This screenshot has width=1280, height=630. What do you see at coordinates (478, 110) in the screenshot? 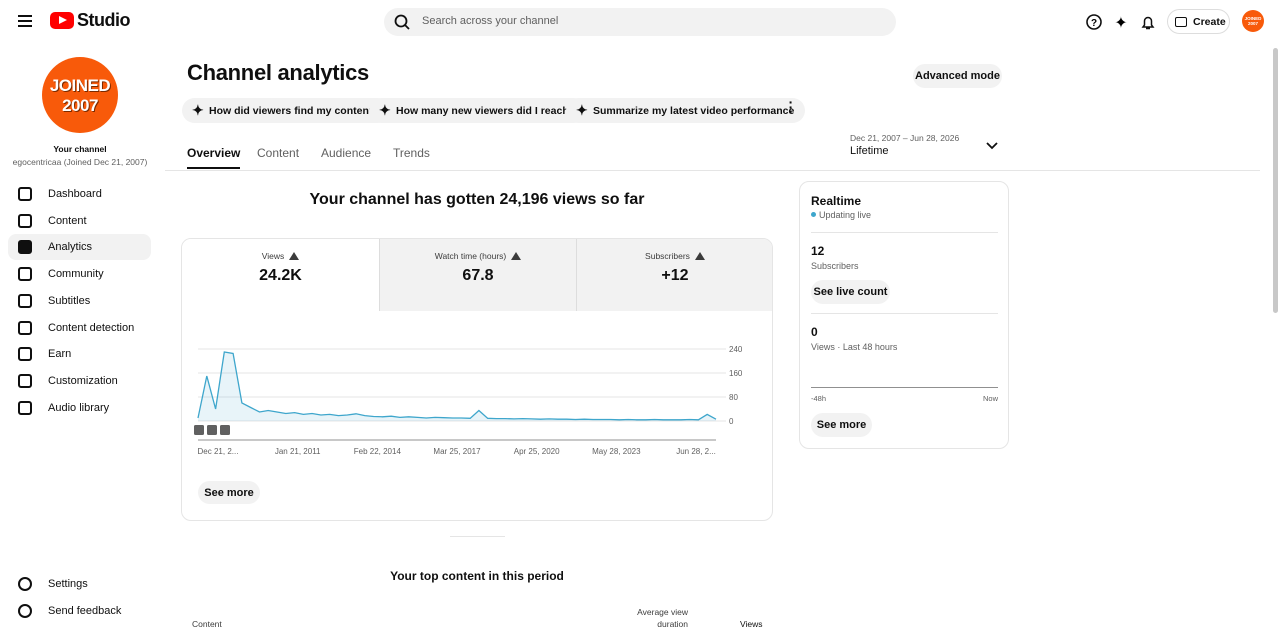
I see `prompt-chip: How many new viewers did I reach?` at bounding box center [478, 110].